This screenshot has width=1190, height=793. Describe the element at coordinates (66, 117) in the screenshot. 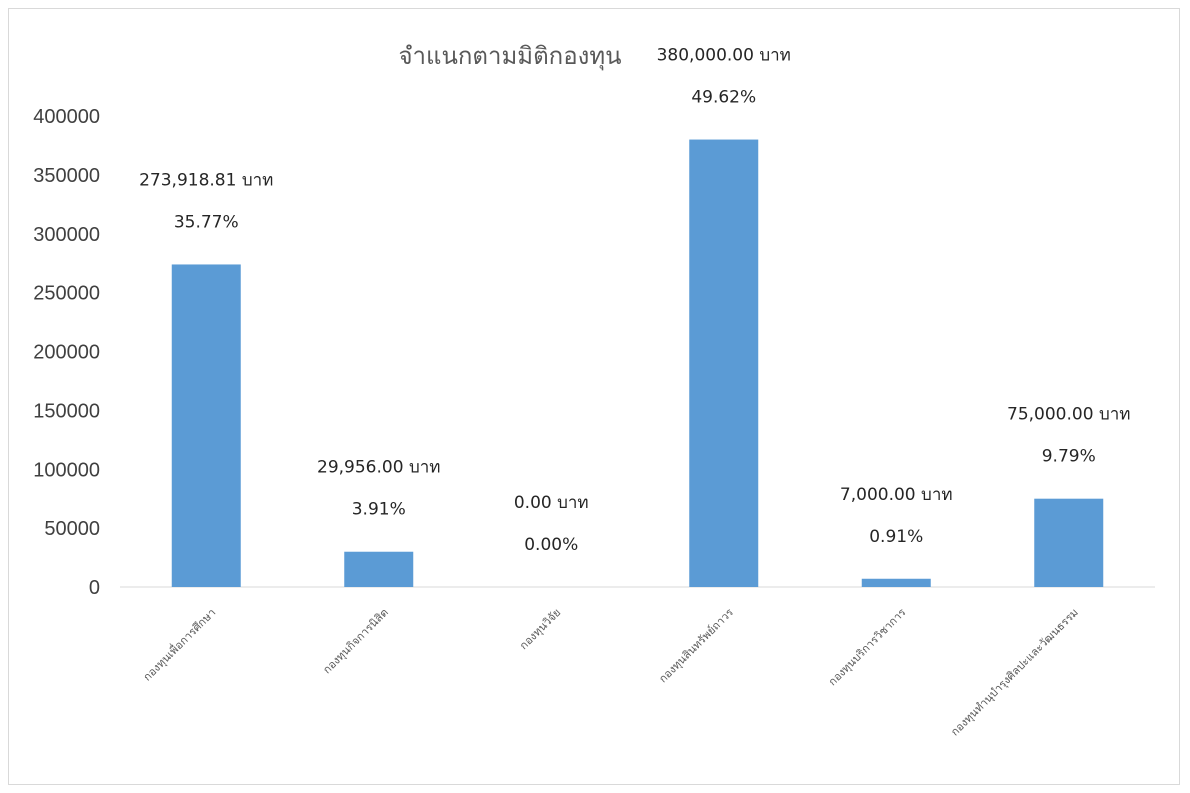

I see `y-tick-label: 400000` at that location.